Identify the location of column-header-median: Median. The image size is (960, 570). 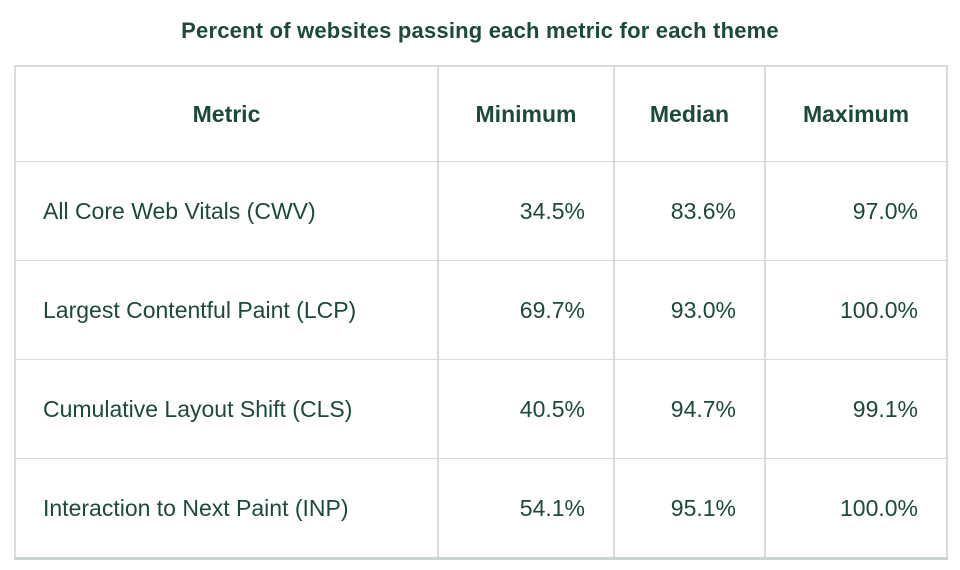
(689, 113).